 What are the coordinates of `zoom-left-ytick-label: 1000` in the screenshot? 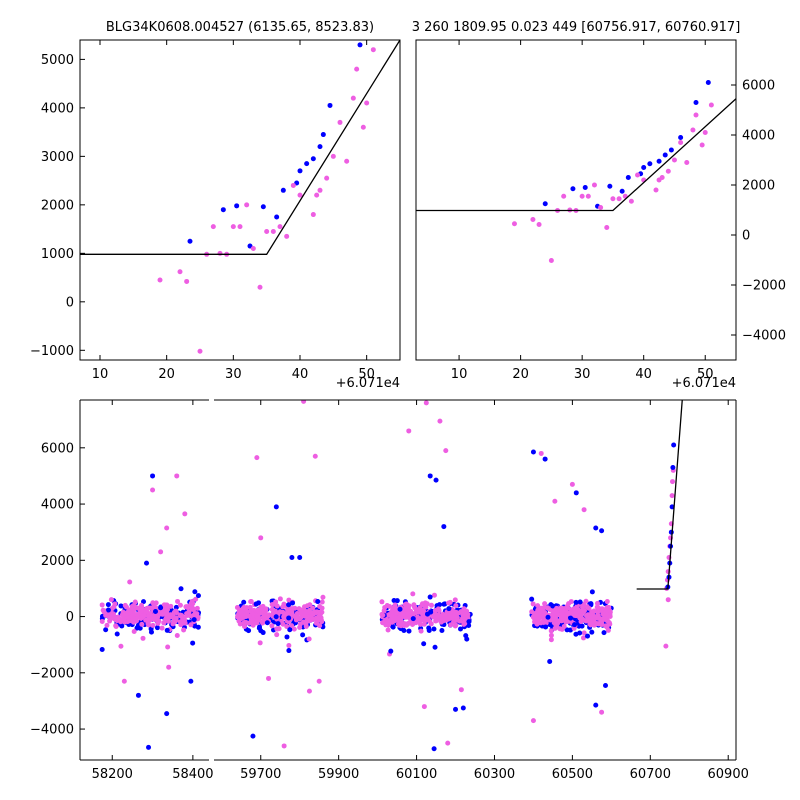 It's located at (57, 254).